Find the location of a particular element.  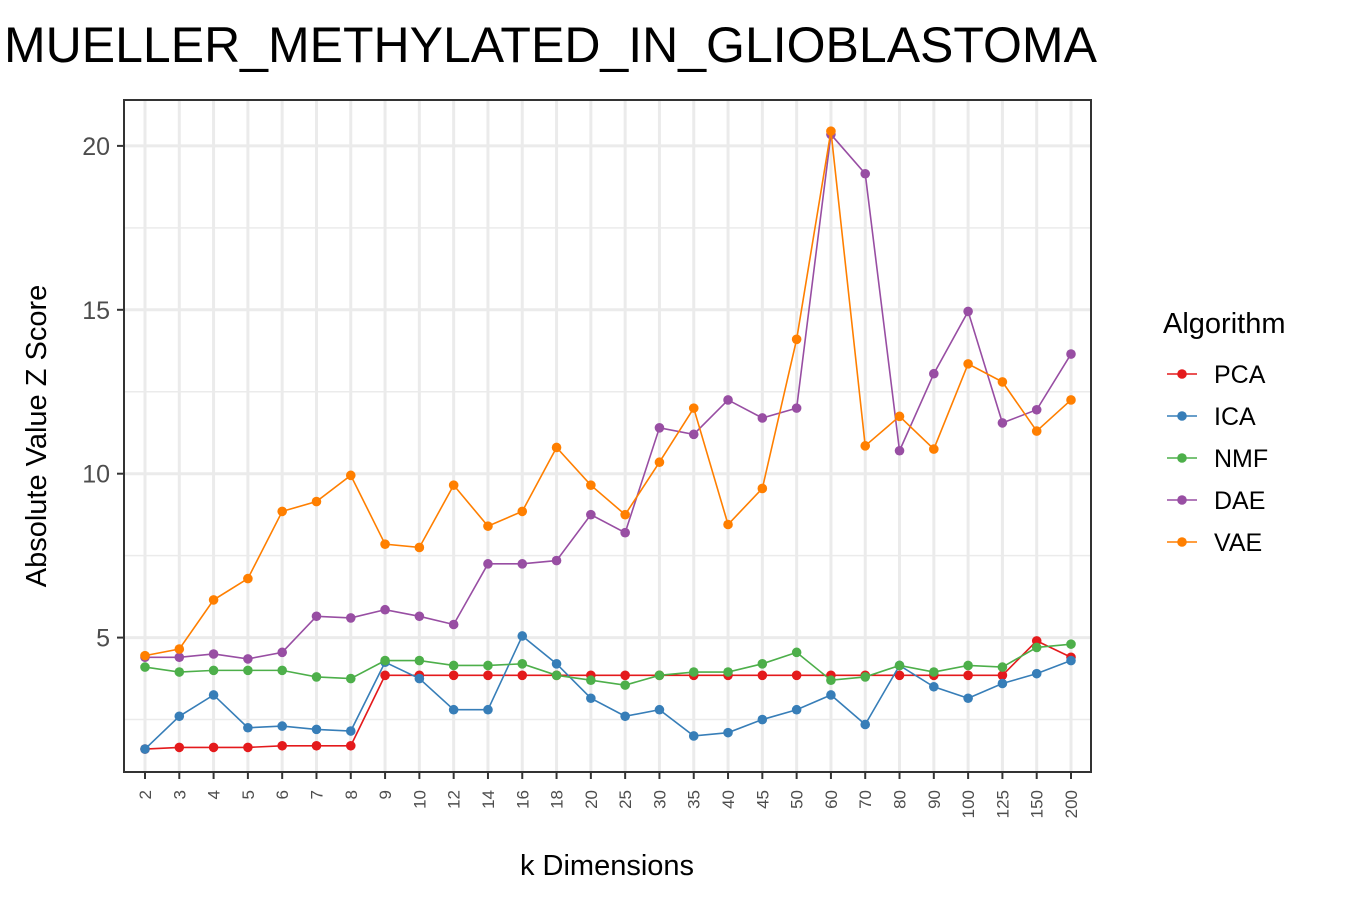

series-line-pca is located at coordinates (608, 694).